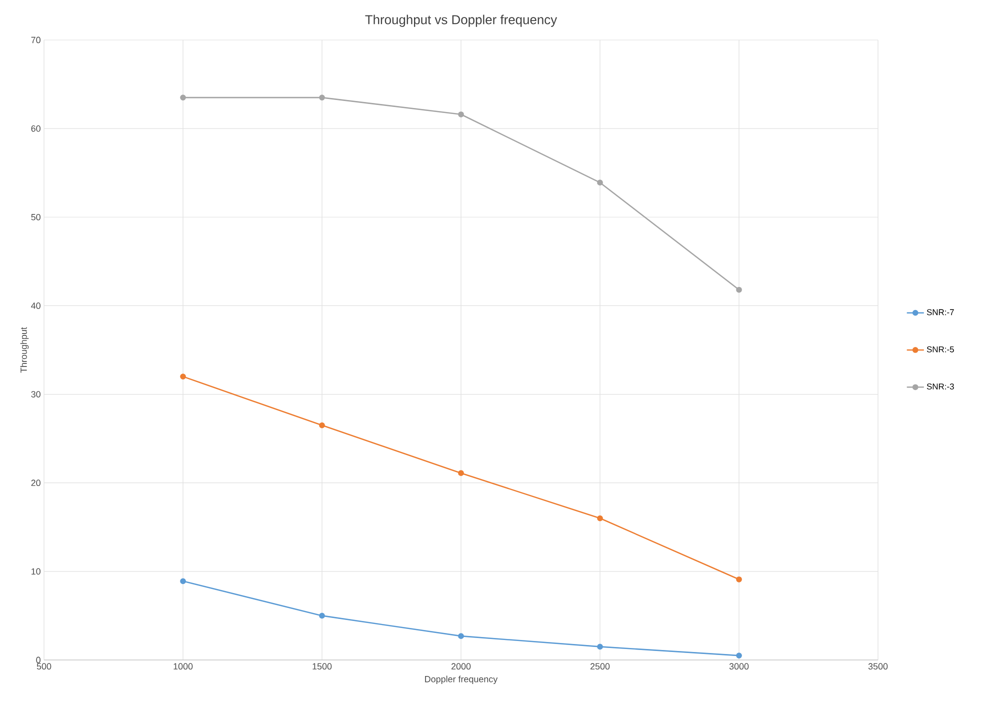 Image resolution: width=987 pixels, height=708 pixels. What do you see at coordinates (940, 312) in the screenshot?
I see `legend-label: SNR:-7` at bounding box center [940, 312].